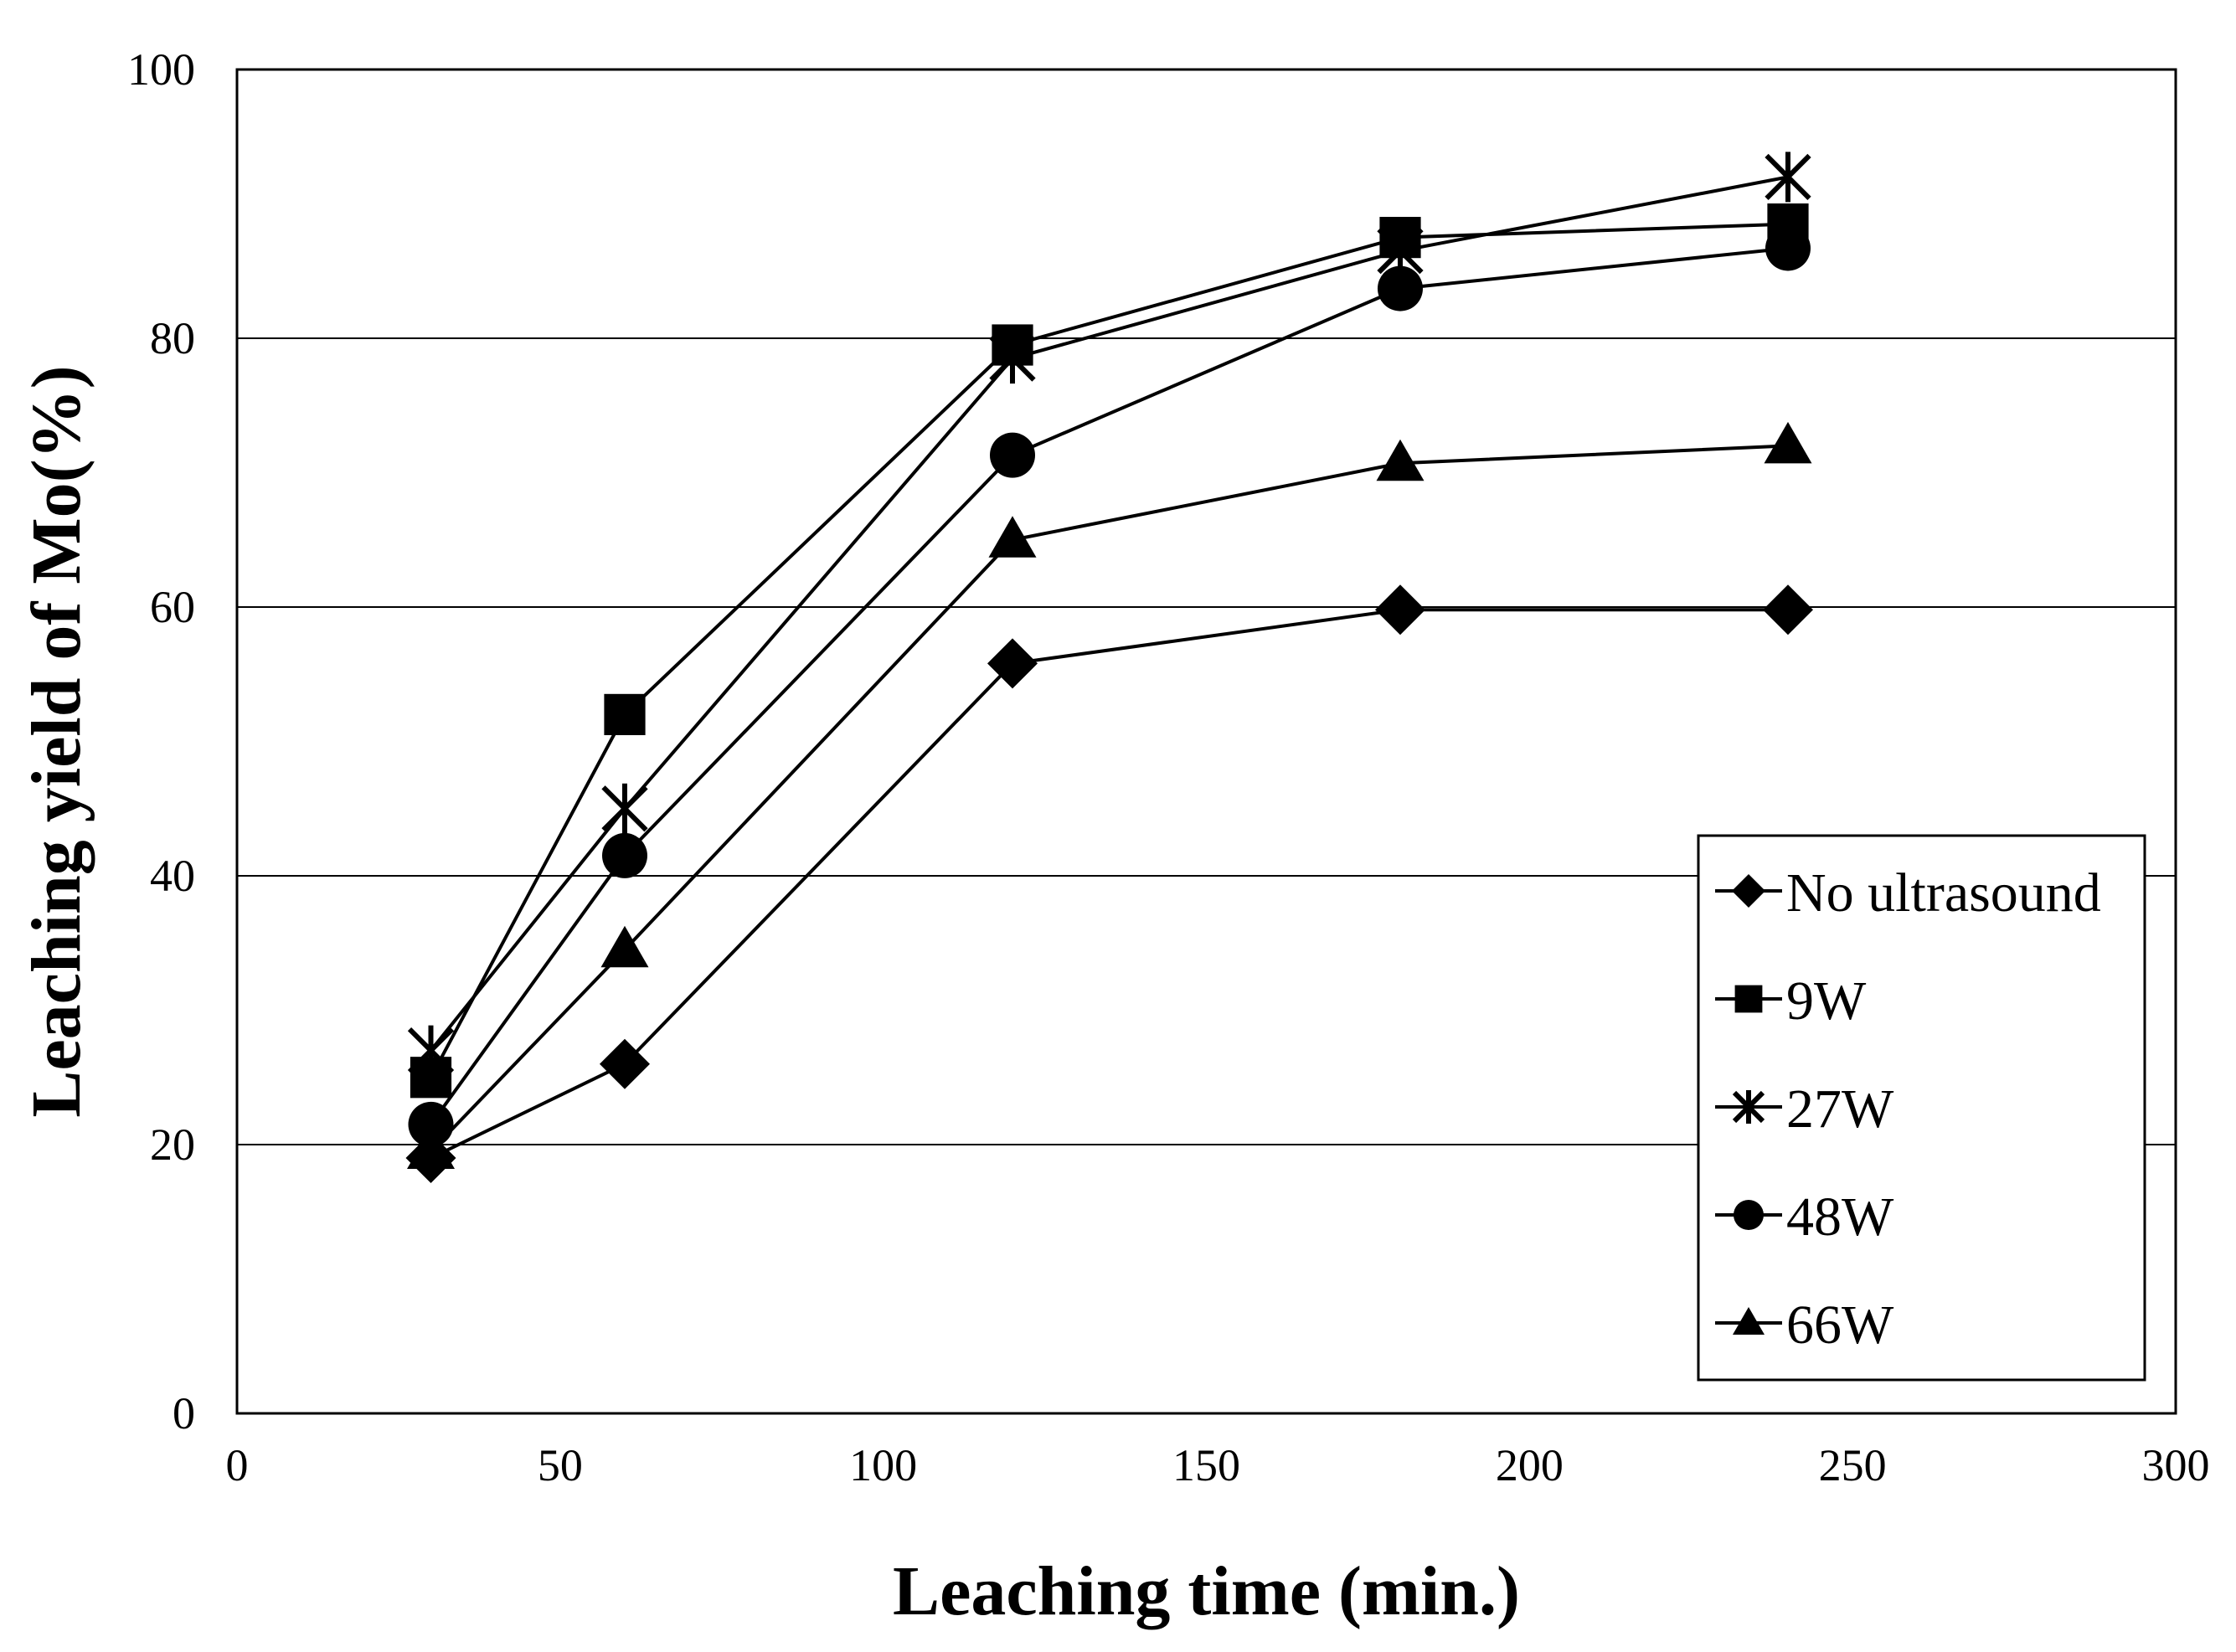 Image resolution: width=2236 pixels, height=1652 pixels. Describe the element at coordinates (184, 1413) in the screenshot. I see `y-tick-label: 0` at that location.